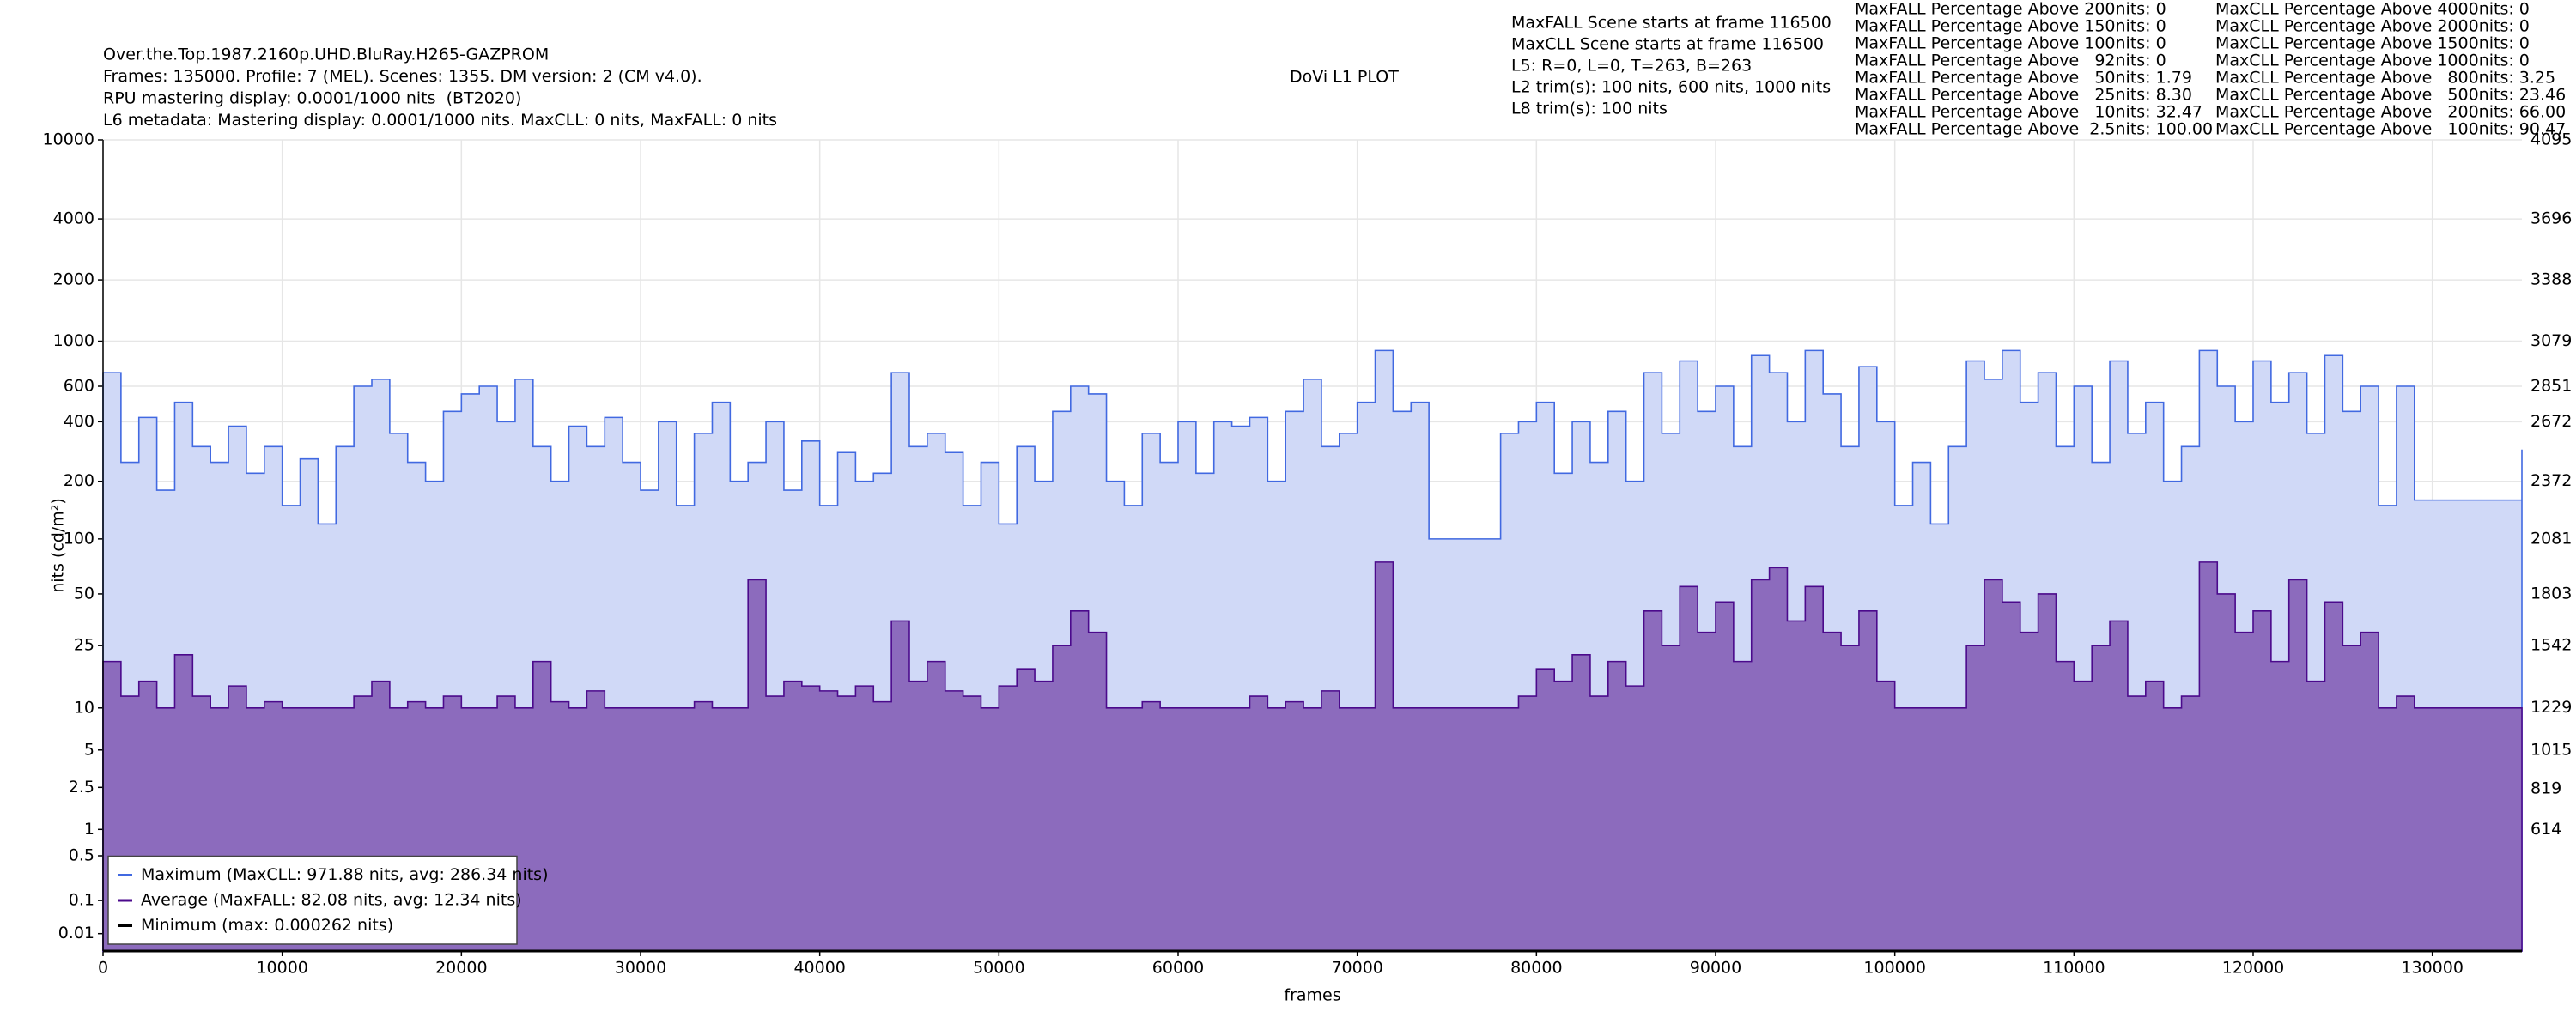  I want to click on x-tick-label: 20000, so click(461, 968).